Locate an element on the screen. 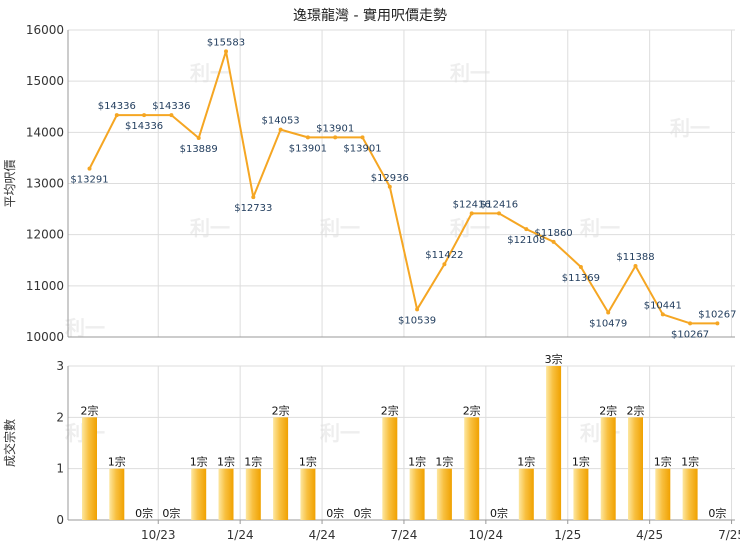 Image resolution: width=740 pixels, height=554 pixels. price-data-label: $13291 is located at coordinates (89, 180).